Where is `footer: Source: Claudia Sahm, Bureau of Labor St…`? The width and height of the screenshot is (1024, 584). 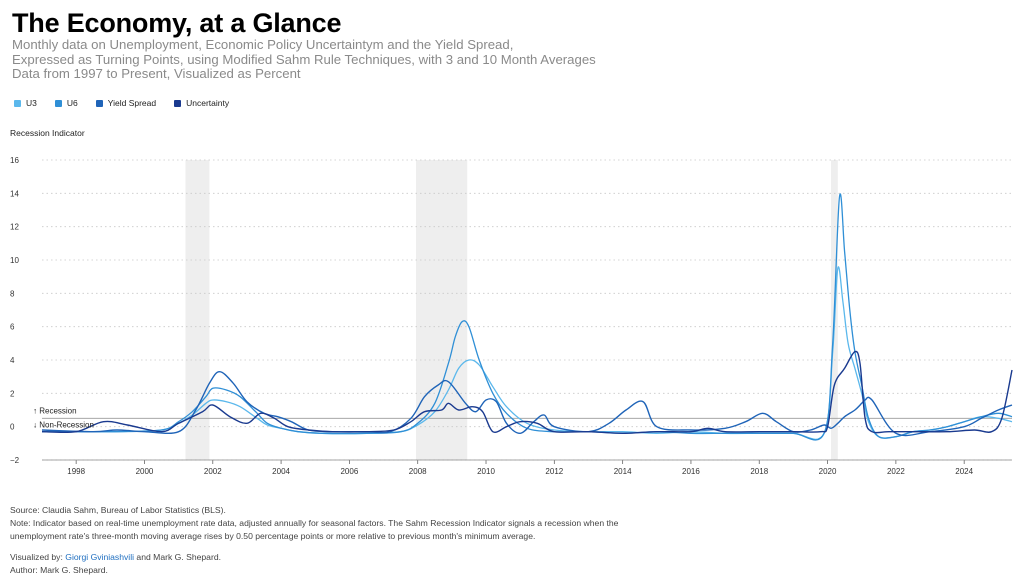
footer: Source: Claudia Sahm, Bureau of Labor St… is located at coordinates (510, 540).